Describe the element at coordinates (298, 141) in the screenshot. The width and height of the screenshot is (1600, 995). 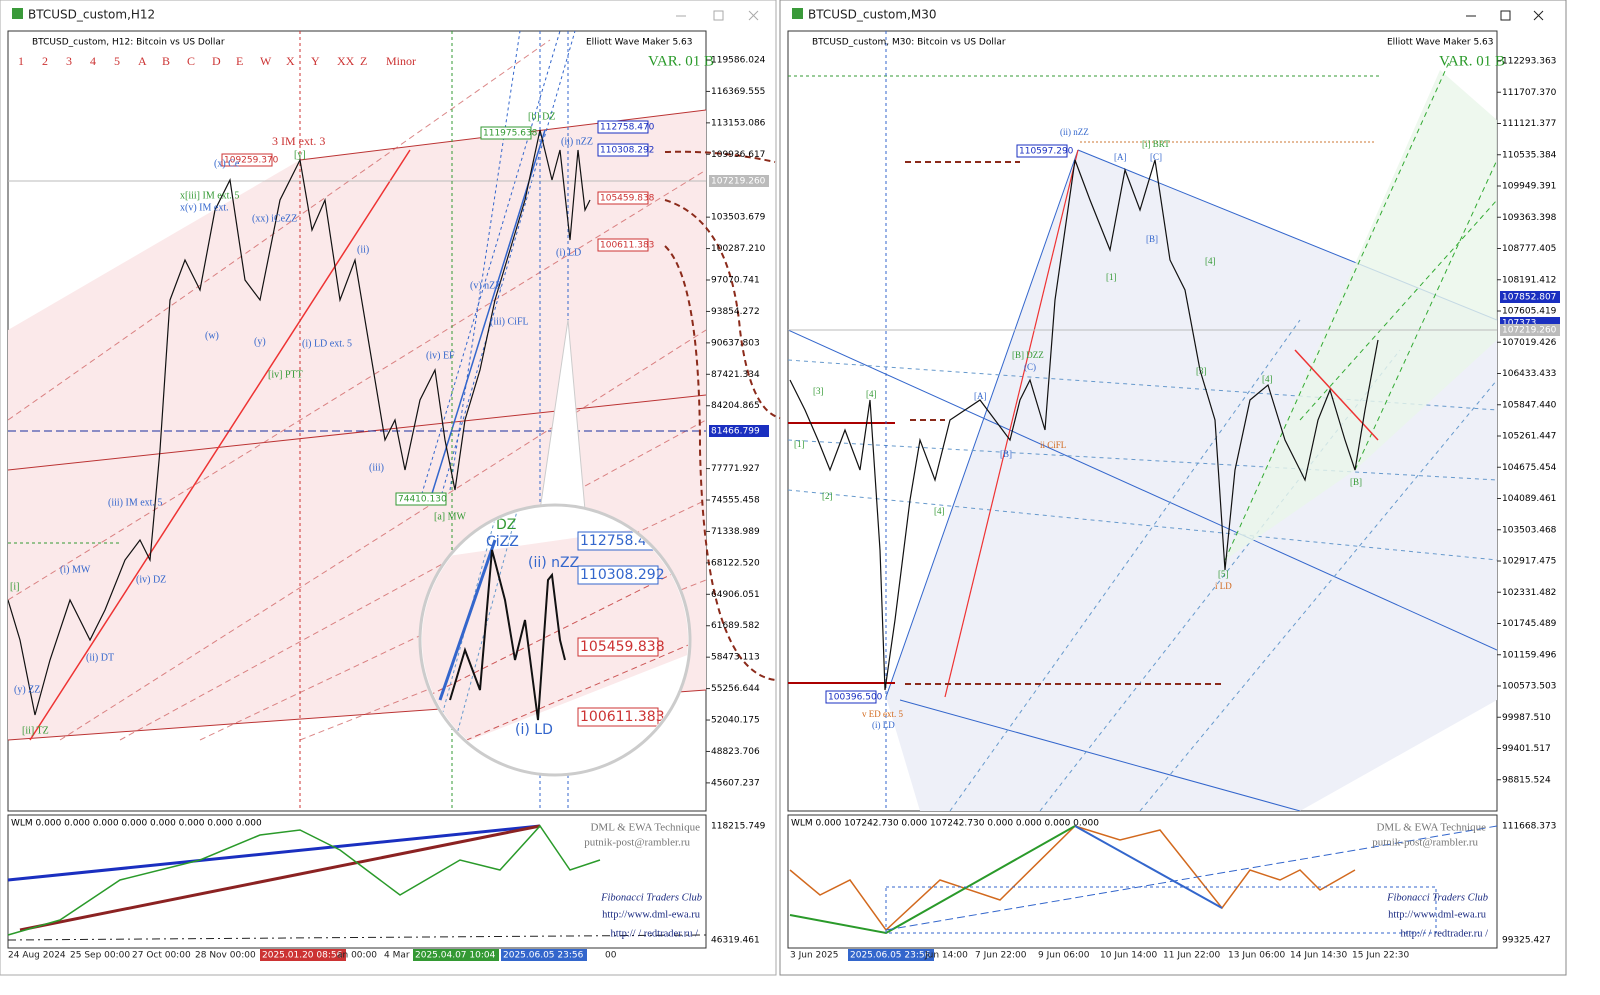
I see `wave-label: 3 IM ext. 3` at that location.